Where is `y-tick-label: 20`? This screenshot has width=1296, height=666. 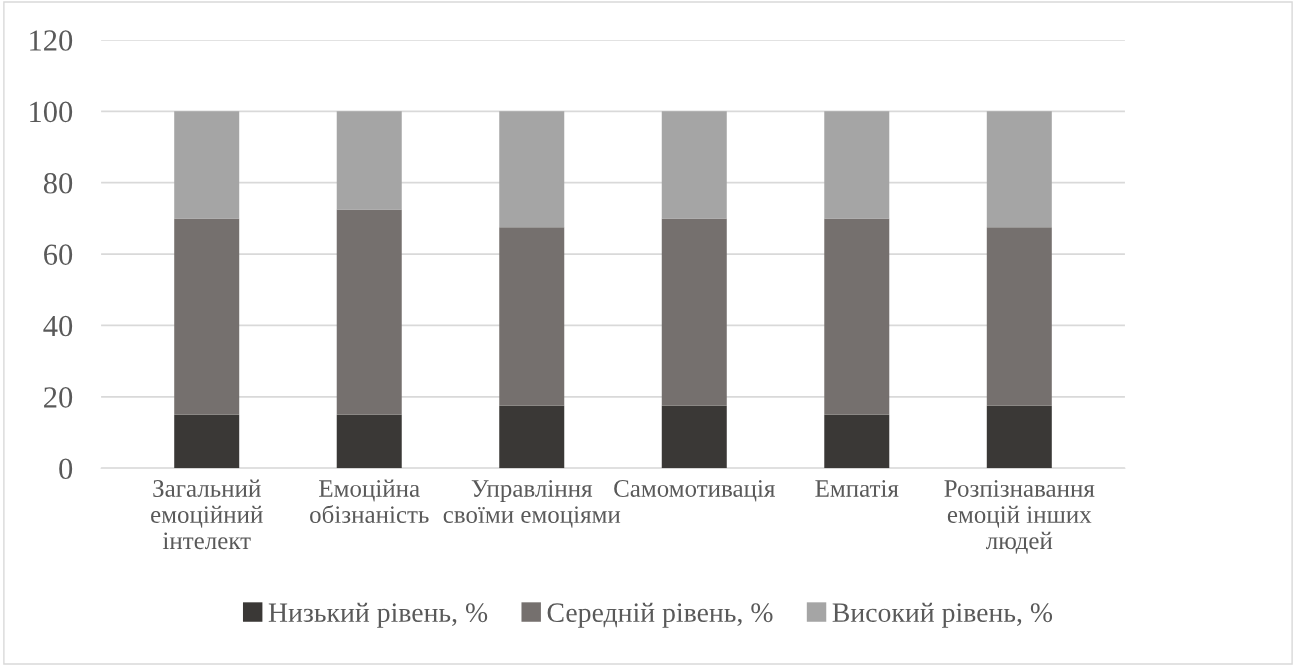
y-tick-label: 20 is located at coordinates (58, 397).